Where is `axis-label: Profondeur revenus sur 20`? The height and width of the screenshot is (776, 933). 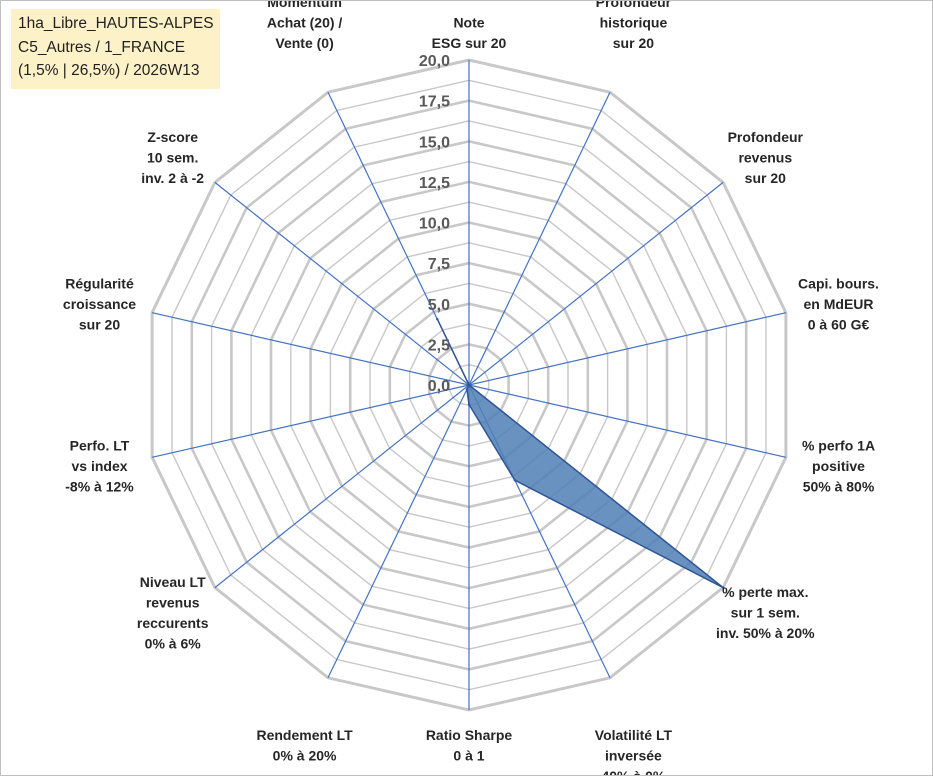
axis-label: Profondeur revenus sur 20 is located at coordinates (766, 157).